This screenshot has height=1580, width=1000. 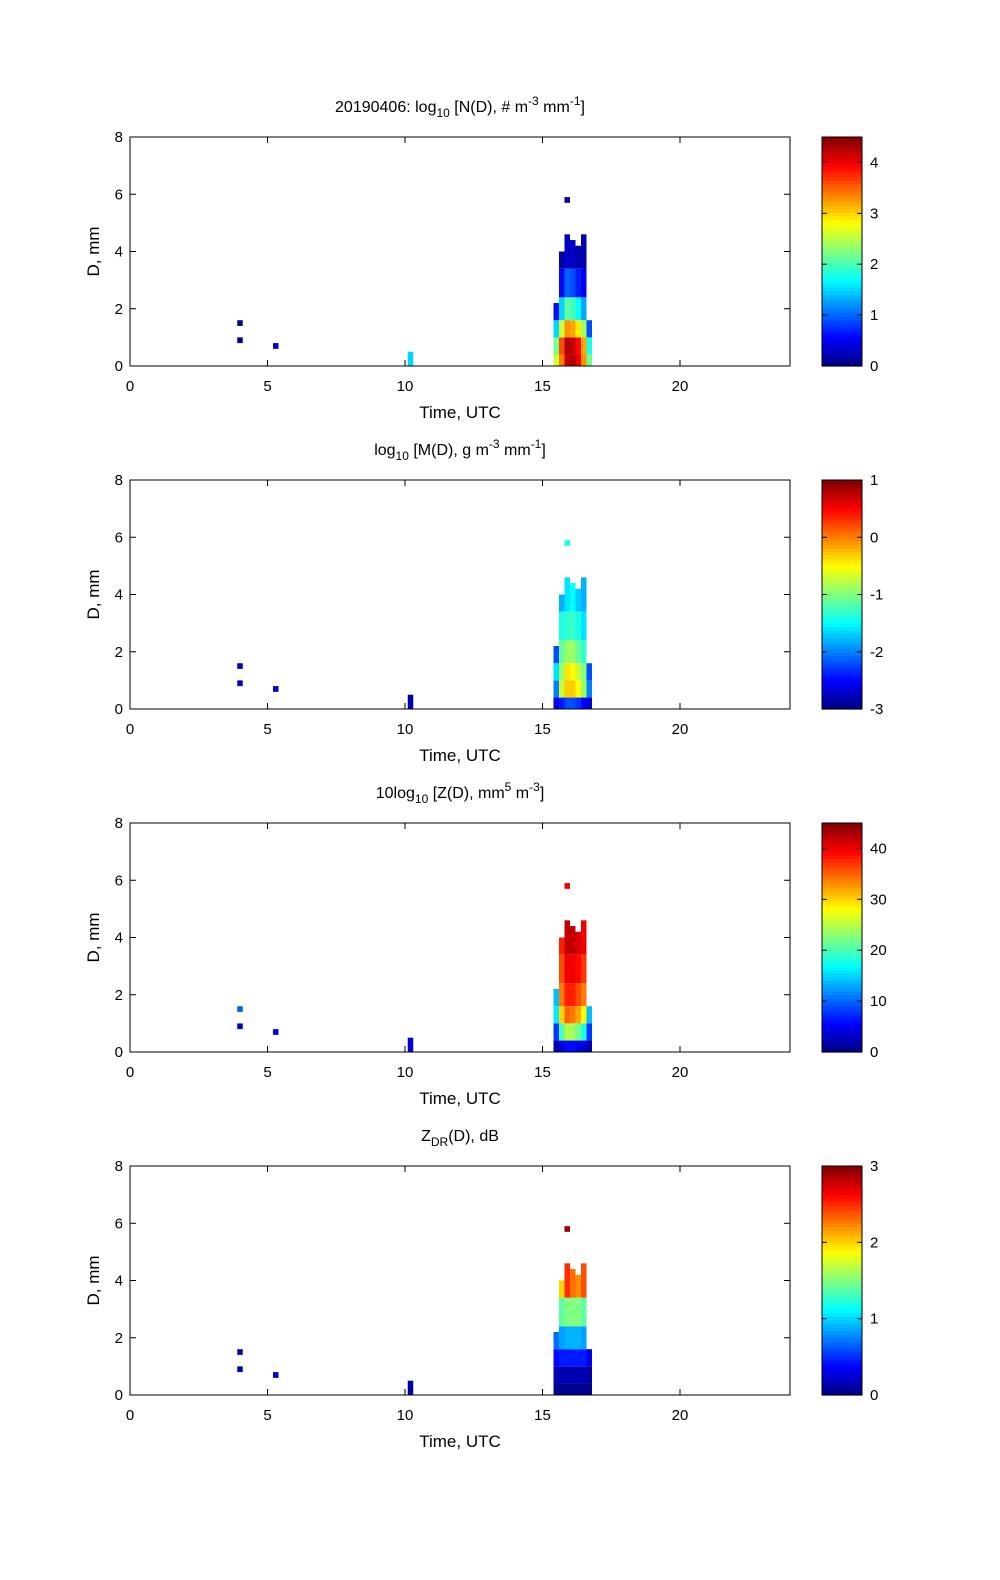 What do you see at coordinates (426, 1136) in the screenshot?
I see `title-main: Z` at bounding box center [426, 1136].